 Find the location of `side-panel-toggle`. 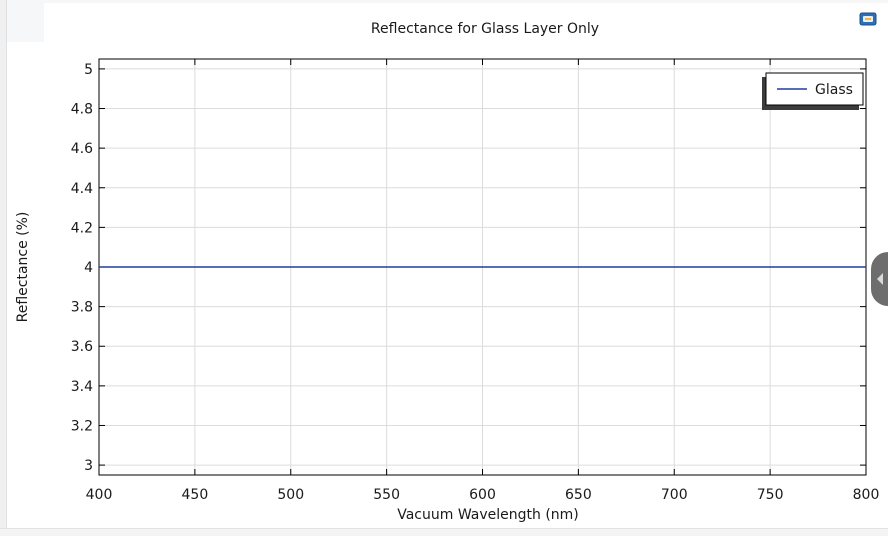

side-panel-toggle is located at coordinates (879, 279).